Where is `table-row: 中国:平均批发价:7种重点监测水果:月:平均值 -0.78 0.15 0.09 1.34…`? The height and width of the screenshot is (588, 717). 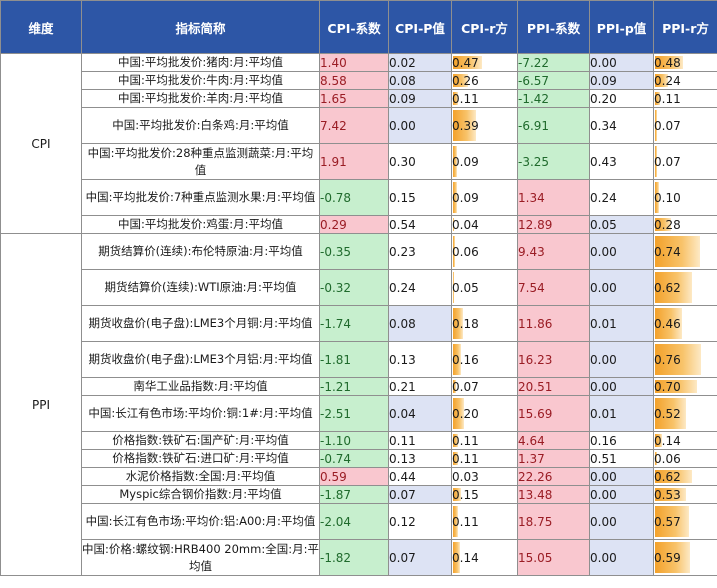 table-row: 中国:平均批发价:7种重点监测水果:月:平均值 -0.78 0.15 0.09 1.34… is located at coordinates (359, 197).